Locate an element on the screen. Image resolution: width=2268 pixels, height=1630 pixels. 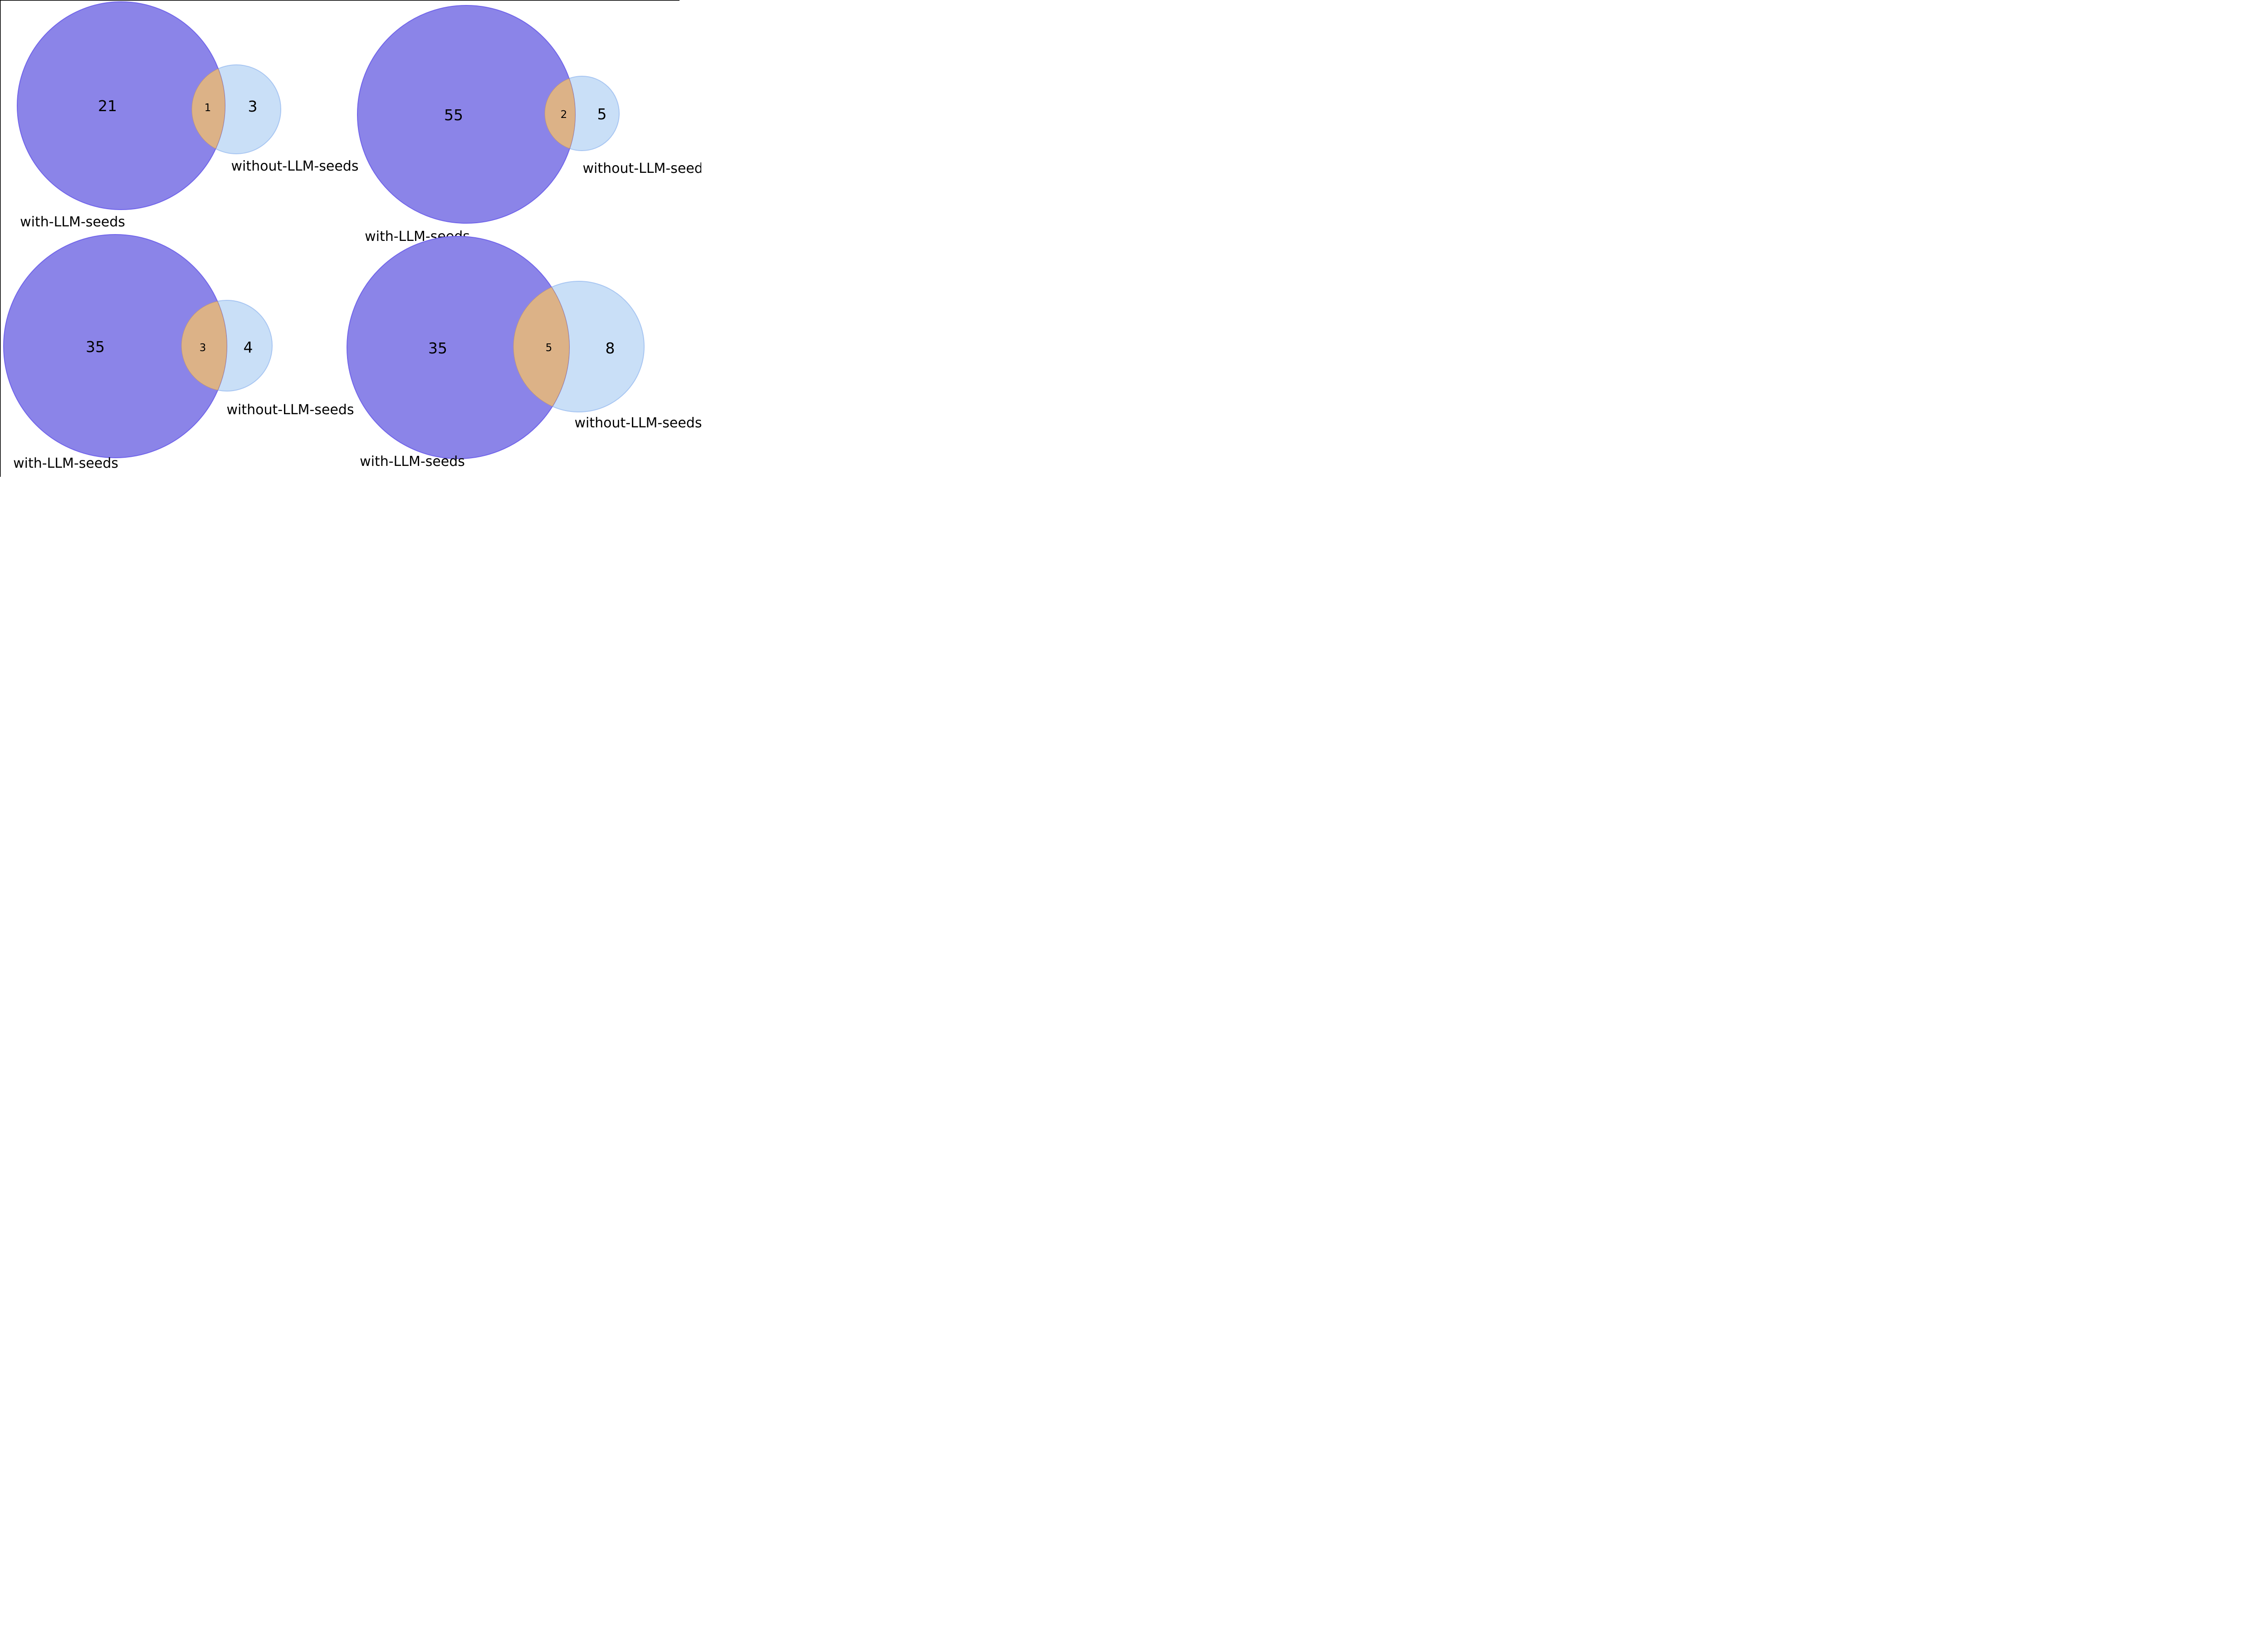
window-border-left is located at coordinates (0, 238).